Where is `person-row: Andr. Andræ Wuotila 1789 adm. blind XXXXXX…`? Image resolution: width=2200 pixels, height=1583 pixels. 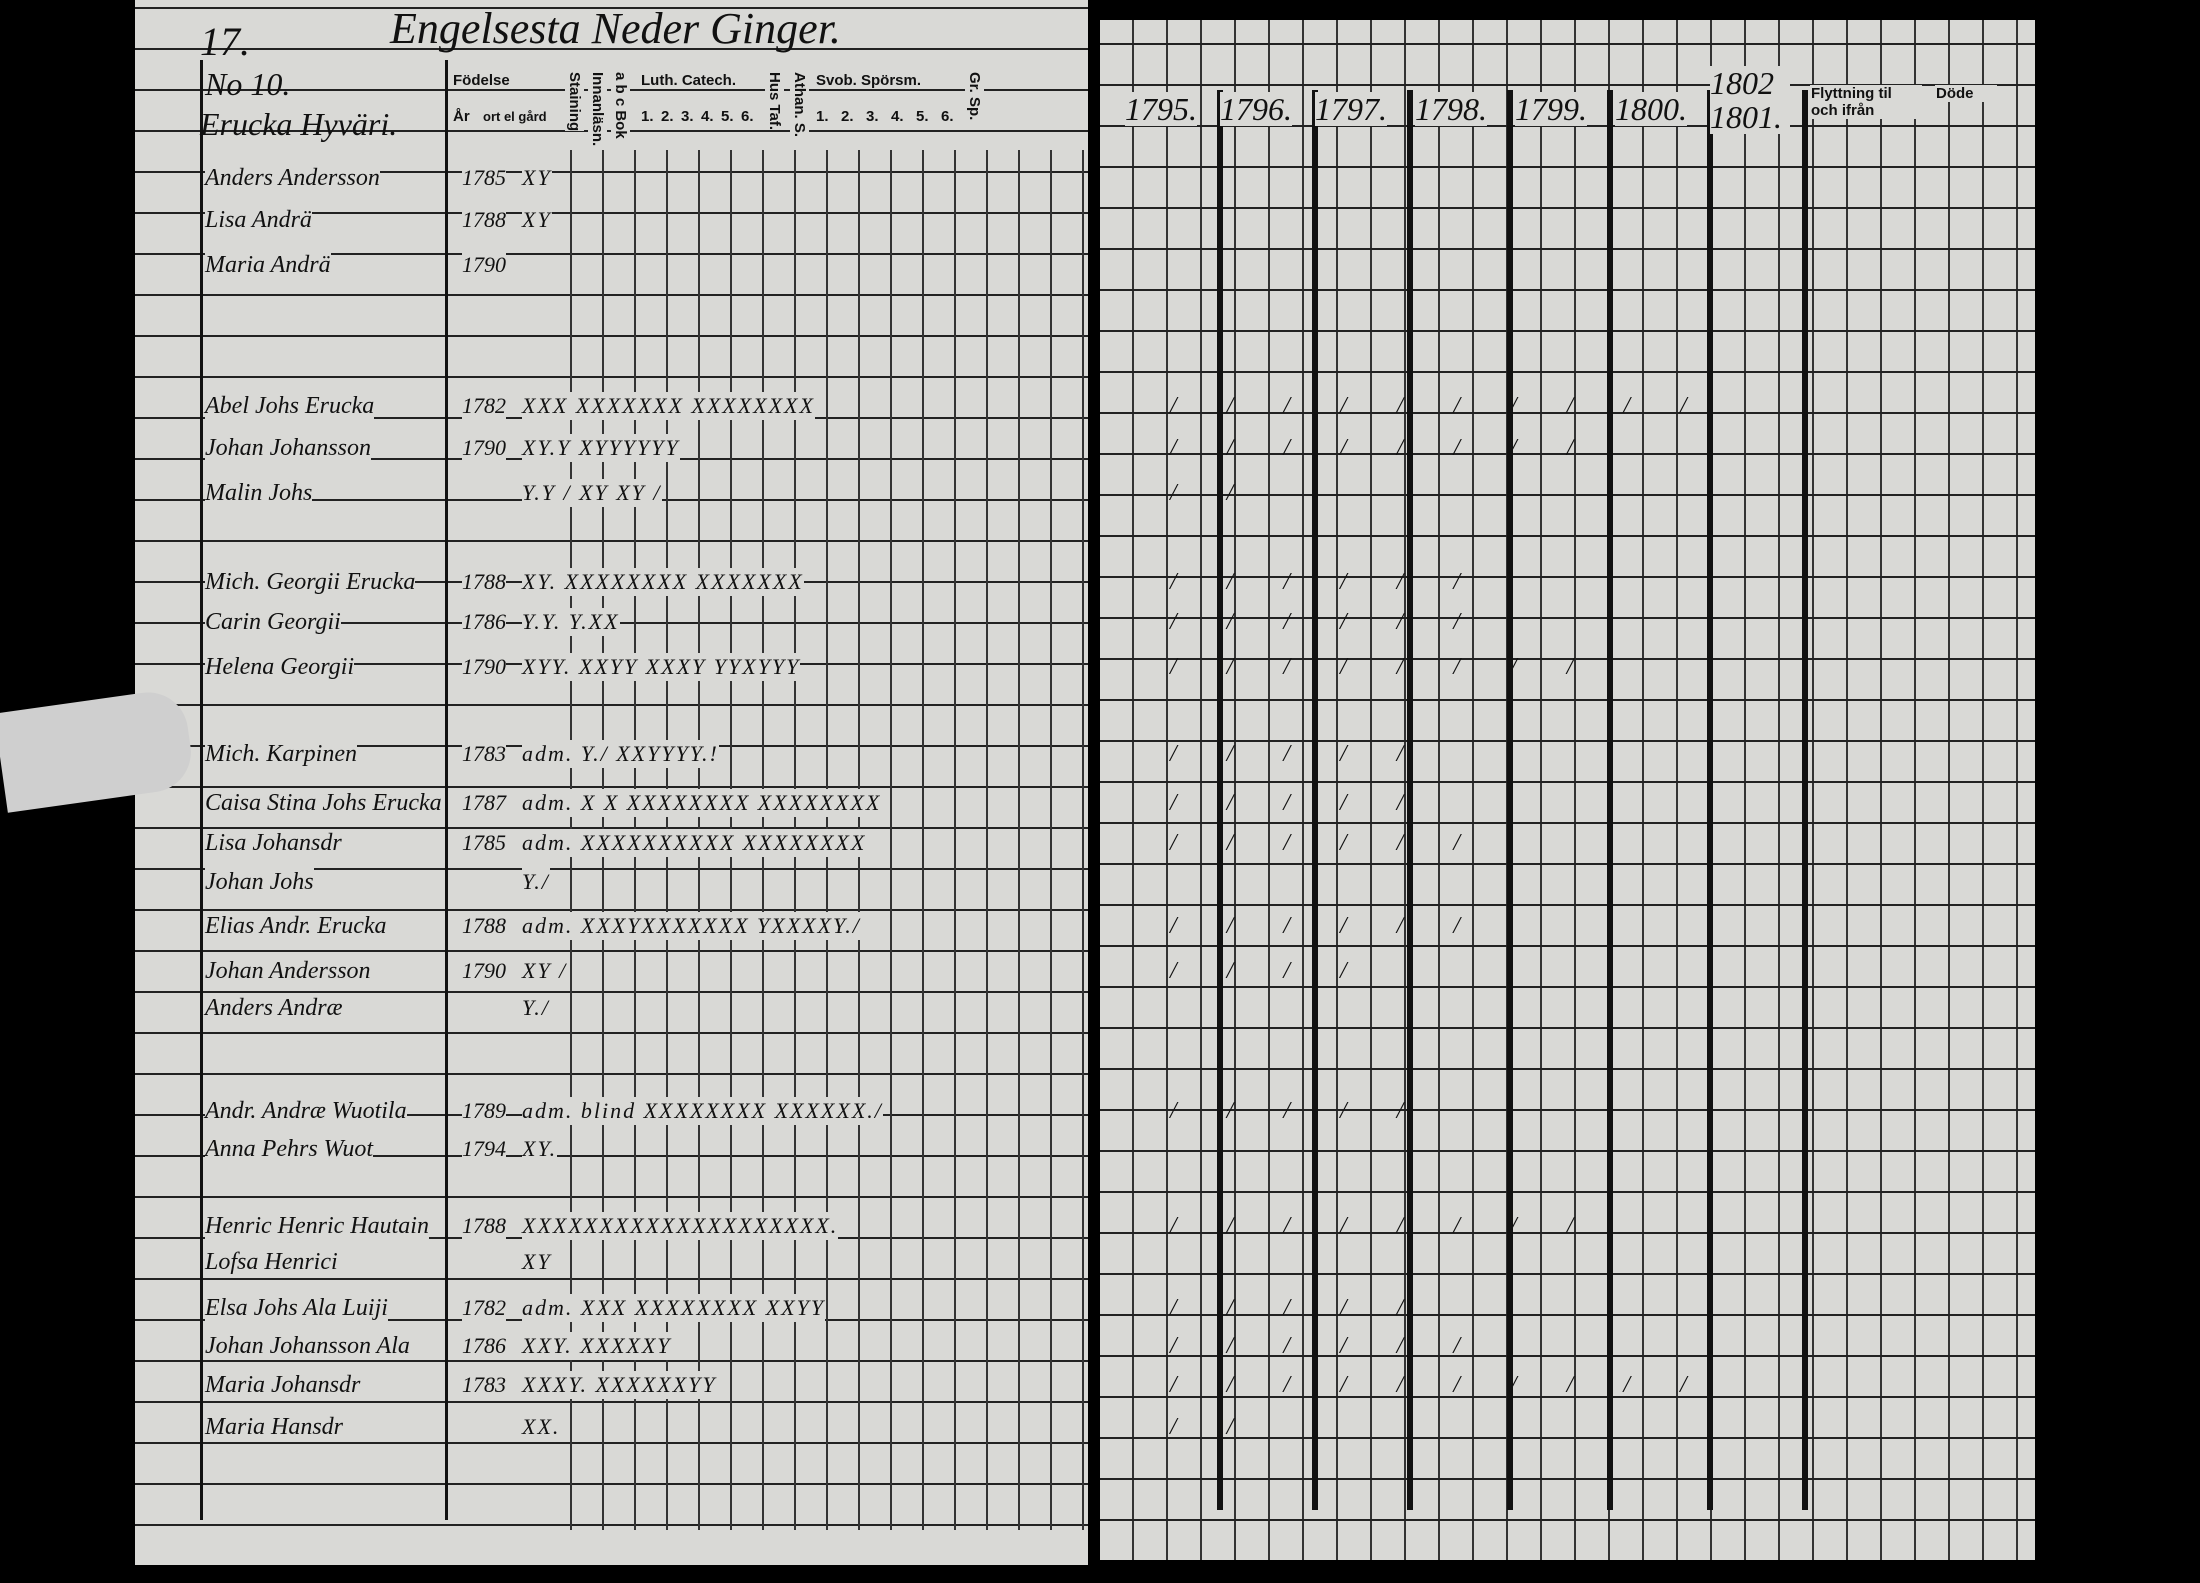 person-row: Andr. Andræ Wuotila 1789 adm. blind XXXXXX… is located at coordinates (1100, 1112).